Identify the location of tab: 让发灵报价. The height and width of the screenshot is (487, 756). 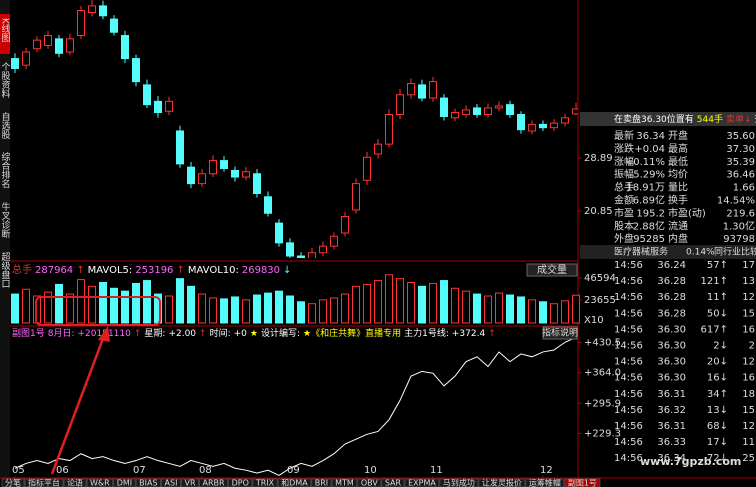
(502, 482).